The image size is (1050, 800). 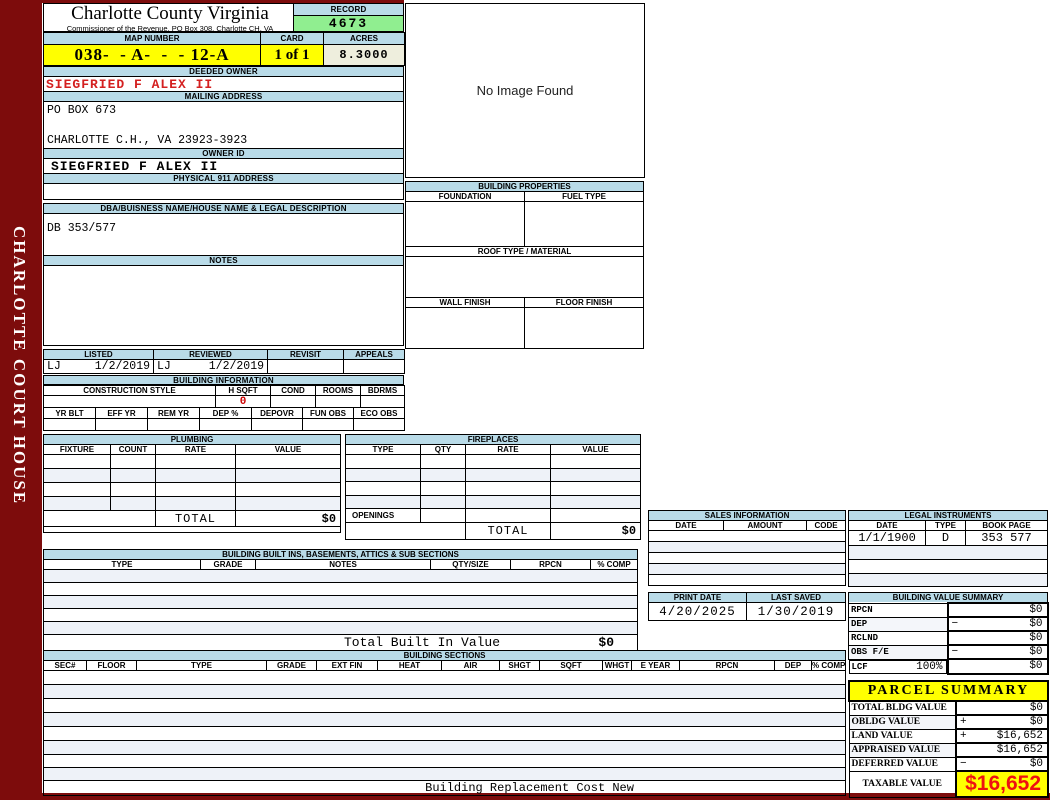 What do you see at coordinates (1020, 750) in the screenshot?
I see `appraised-value: $16,652` at bounding box center [1020, 750].